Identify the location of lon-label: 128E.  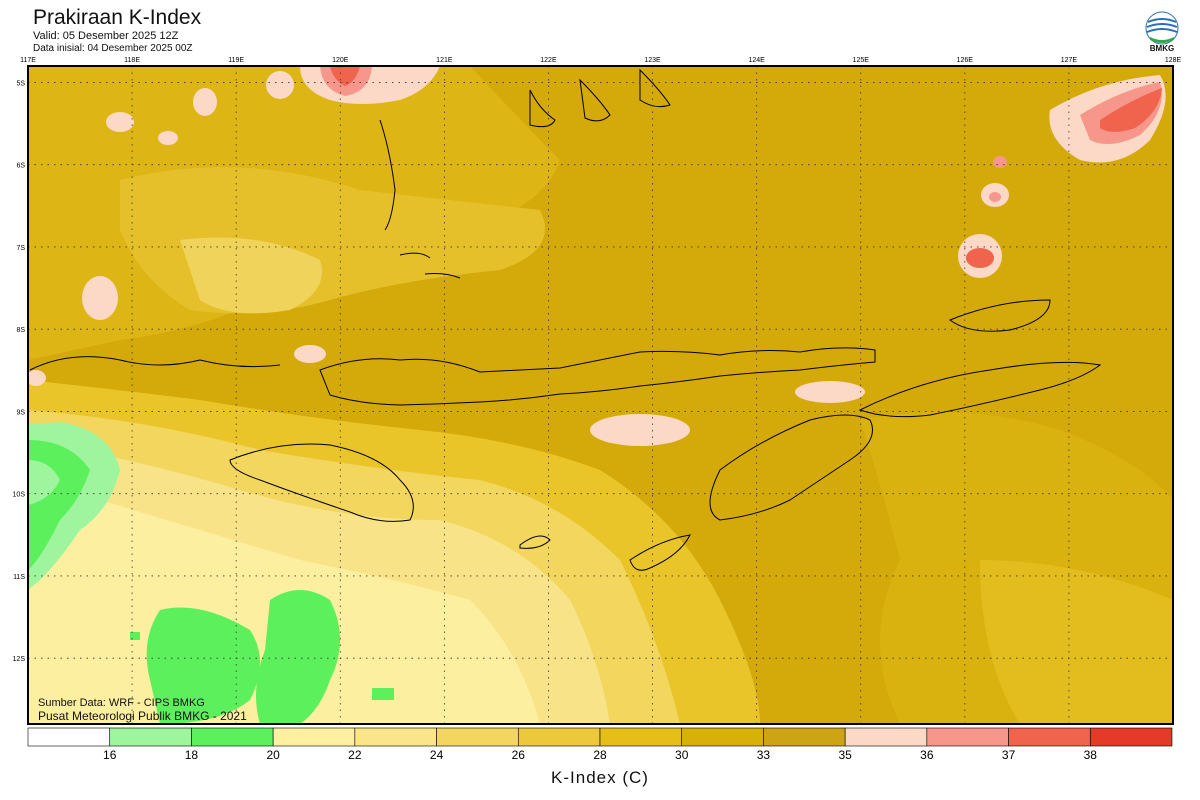
(1173, 60).